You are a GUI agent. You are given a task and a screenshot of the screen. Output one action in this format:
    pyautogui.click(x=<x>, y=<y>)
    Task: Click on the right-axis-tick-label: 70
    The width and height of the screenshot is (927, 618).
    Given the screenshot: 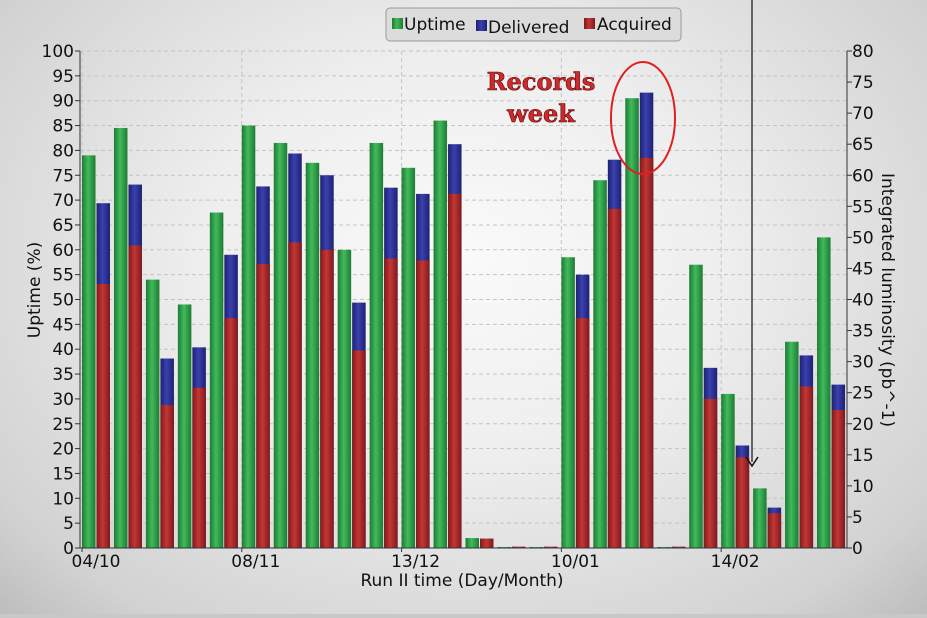 What is the action you would take?
    pyautogui.click(x=863, y=114)
    